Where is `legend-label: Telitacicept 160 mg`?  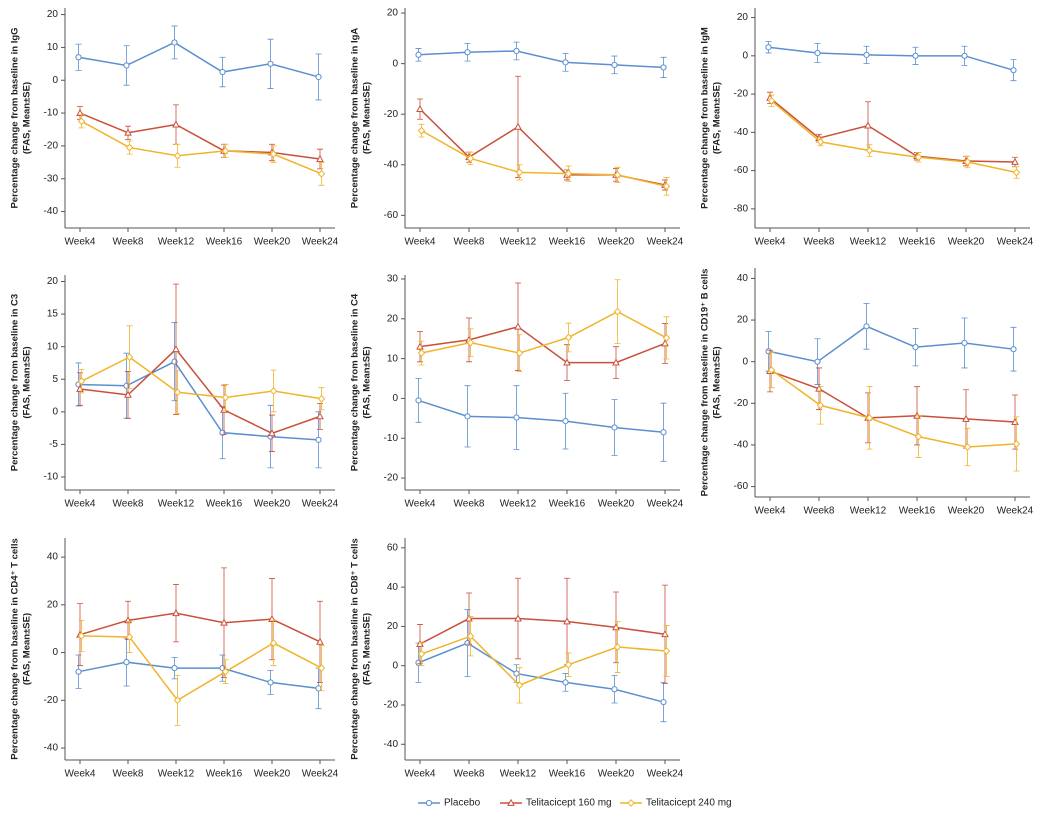 legend-label: Telitacicept 160 mg is located at coordinates (569, 803).